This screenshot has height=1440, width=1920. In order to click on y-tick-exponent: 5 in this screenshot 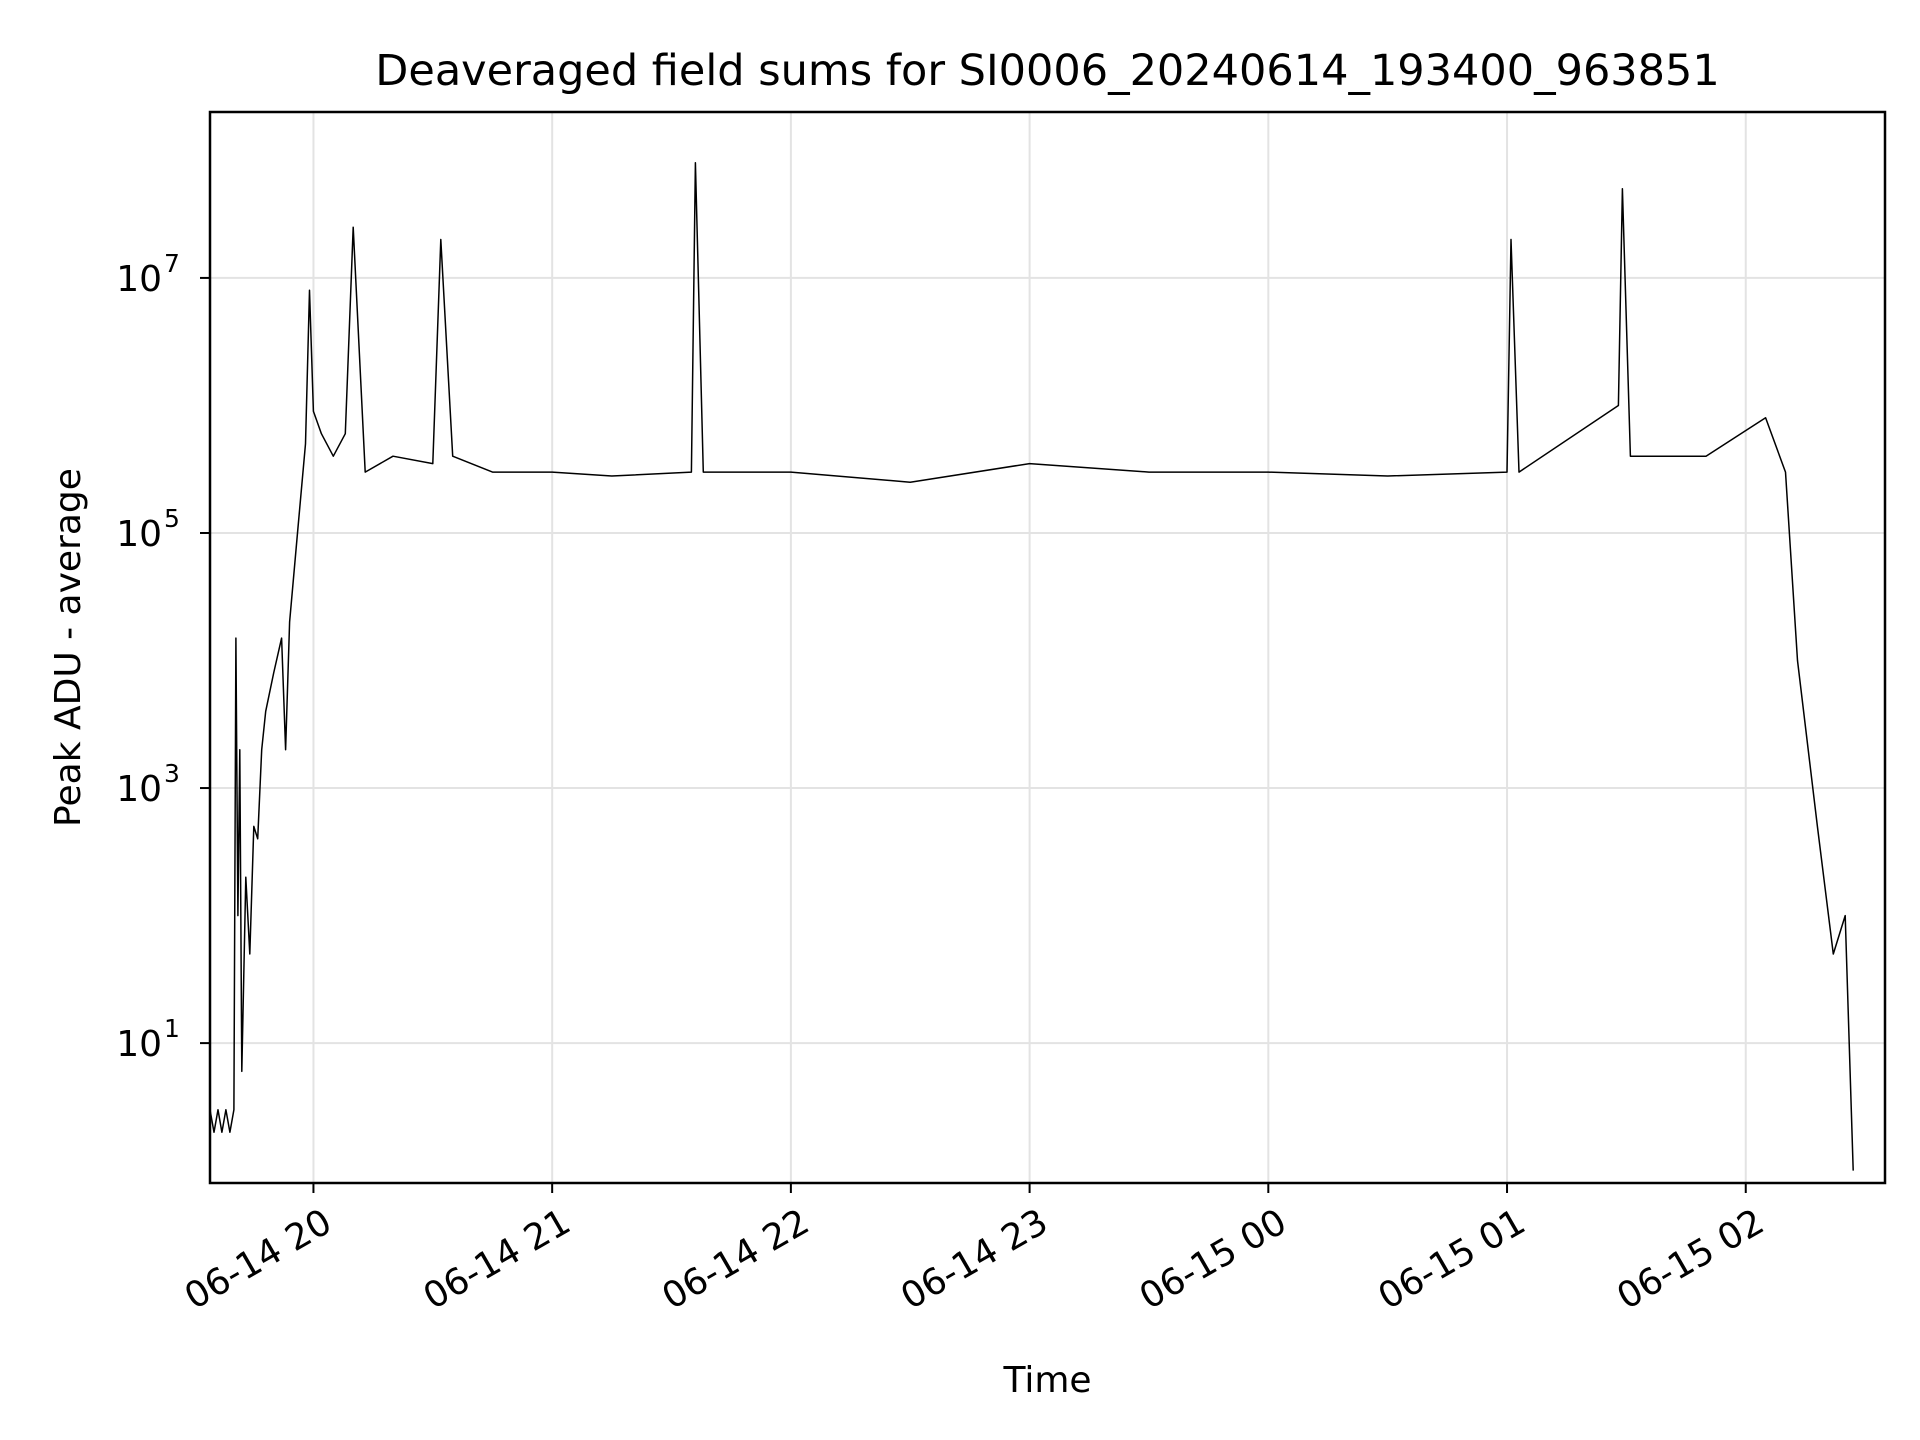, I will do `click(172, 518)`.